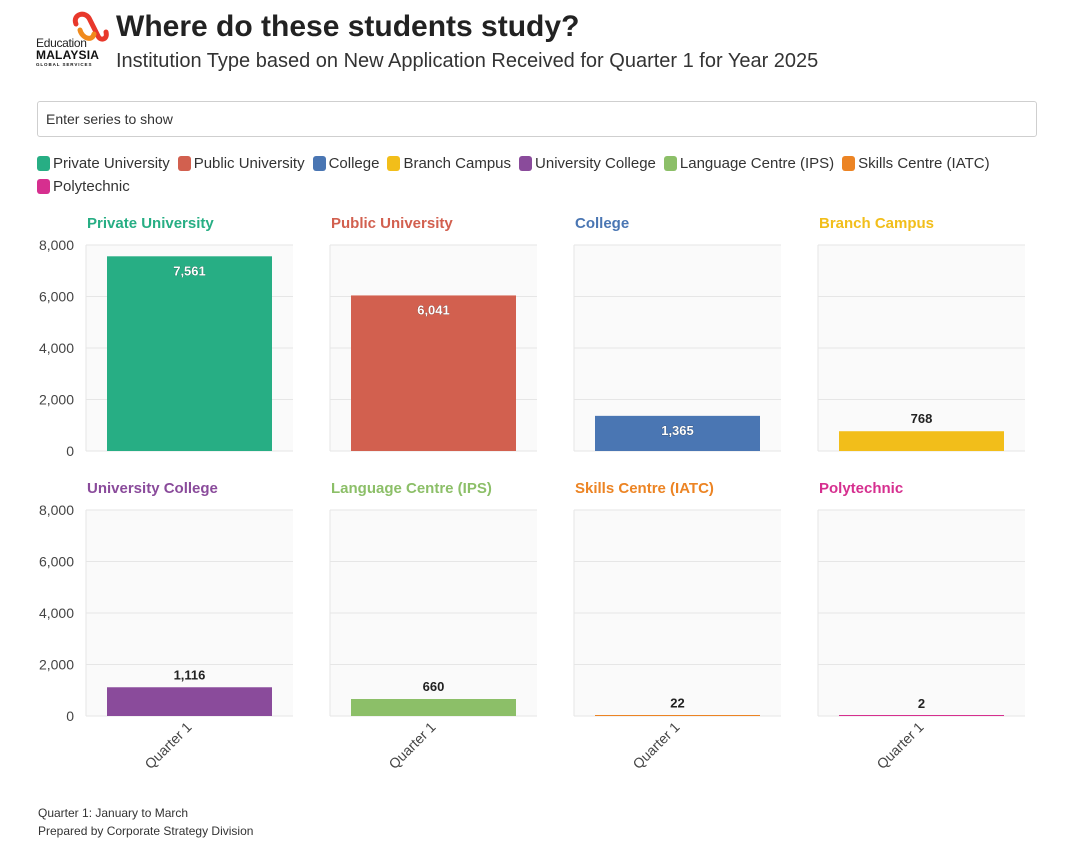  What do you see at coordinates (677, 715) in the screenshot?
I see `bar-skills-centre-iatc` at bounding box center [677, 715].